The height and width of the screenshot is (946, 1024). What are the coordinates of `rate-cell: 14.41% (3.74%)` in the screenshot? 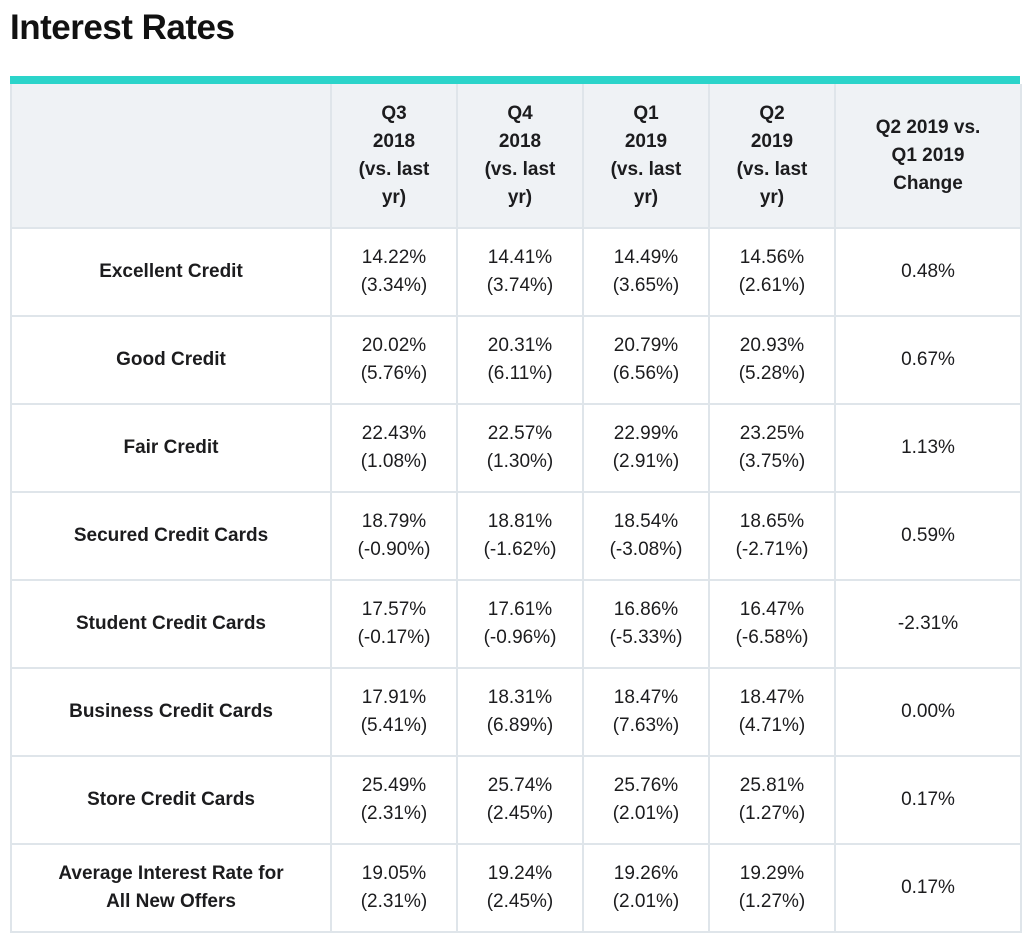 It's located at (520, 272).